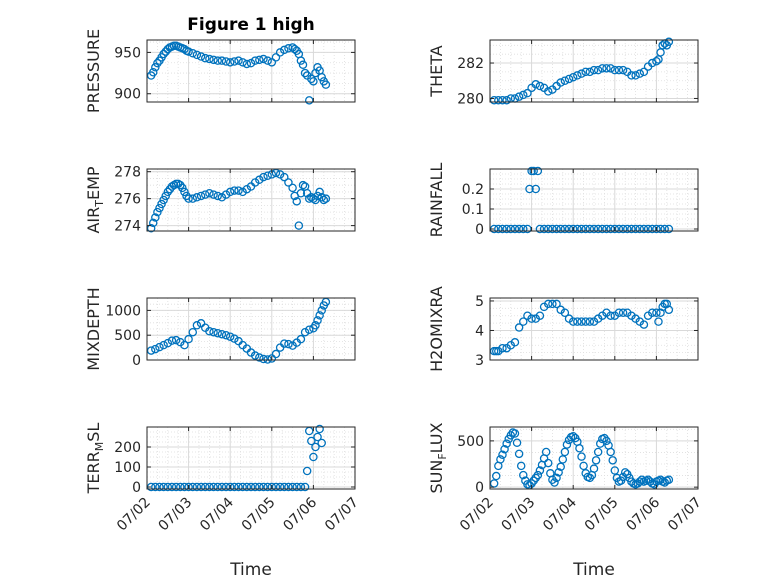 This screenshot has width=778, height=583. I want to click on y-tick-label: 100, so click(127, 468).